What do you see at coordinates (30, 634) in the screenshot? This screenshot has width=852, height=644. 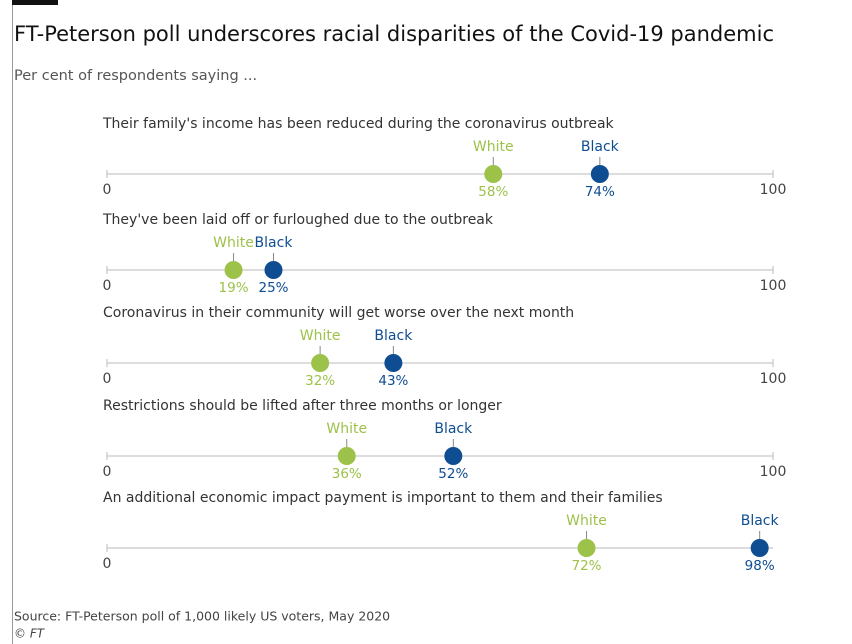 I see `credit: © FT` at bounding box center [30, 634].